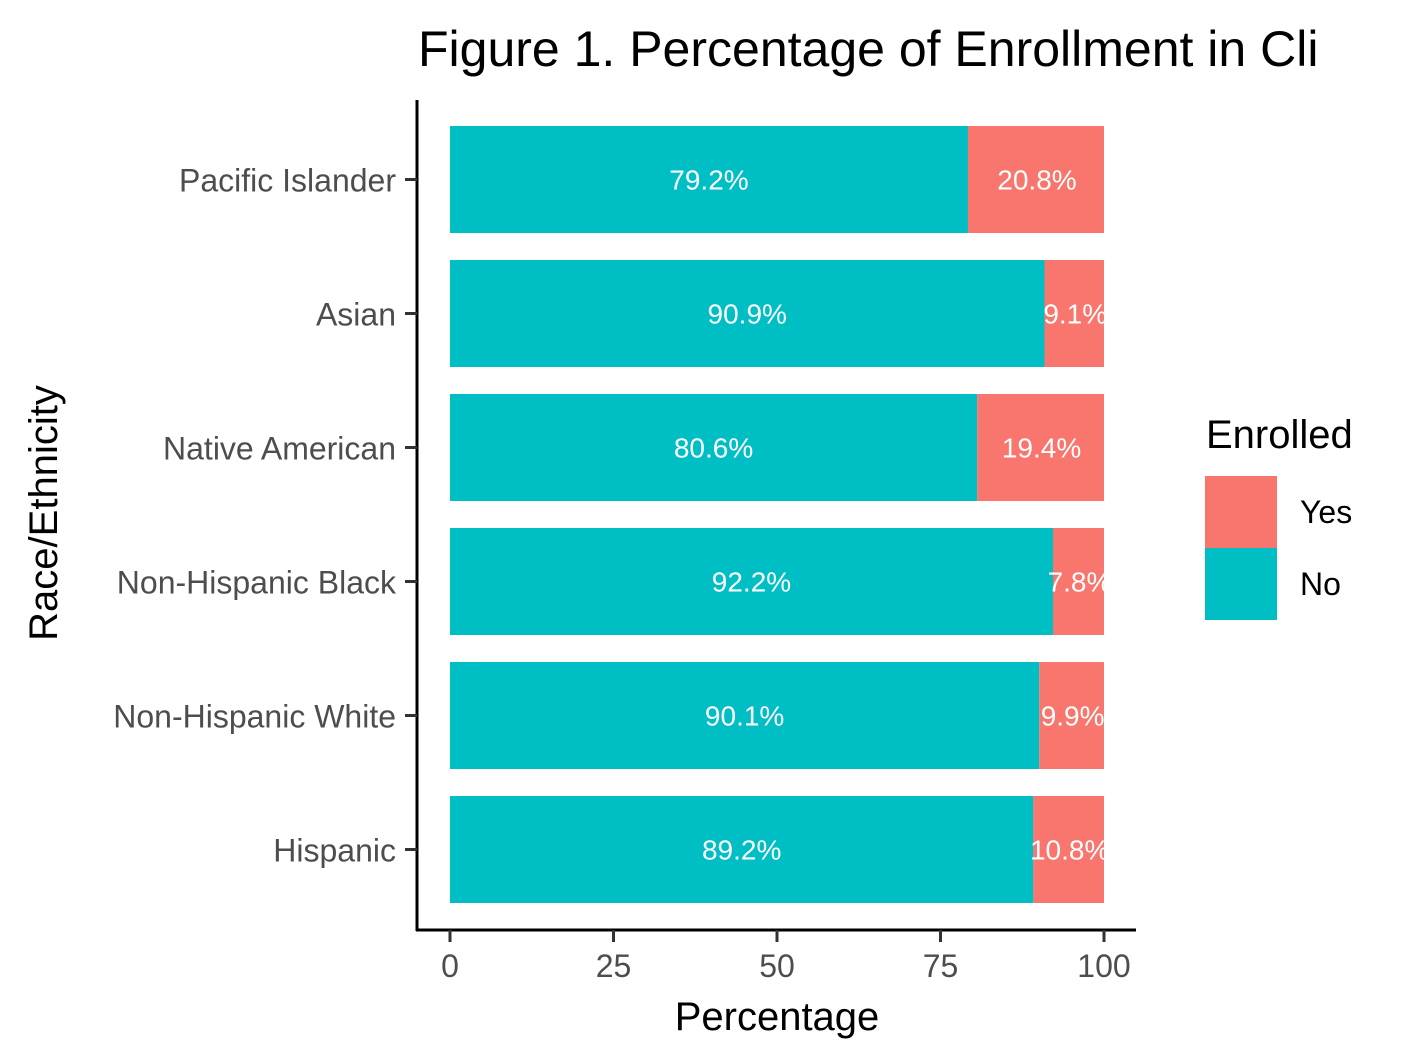  I want to click on bar-label-yes: 19.4%, so click(1041, 448).